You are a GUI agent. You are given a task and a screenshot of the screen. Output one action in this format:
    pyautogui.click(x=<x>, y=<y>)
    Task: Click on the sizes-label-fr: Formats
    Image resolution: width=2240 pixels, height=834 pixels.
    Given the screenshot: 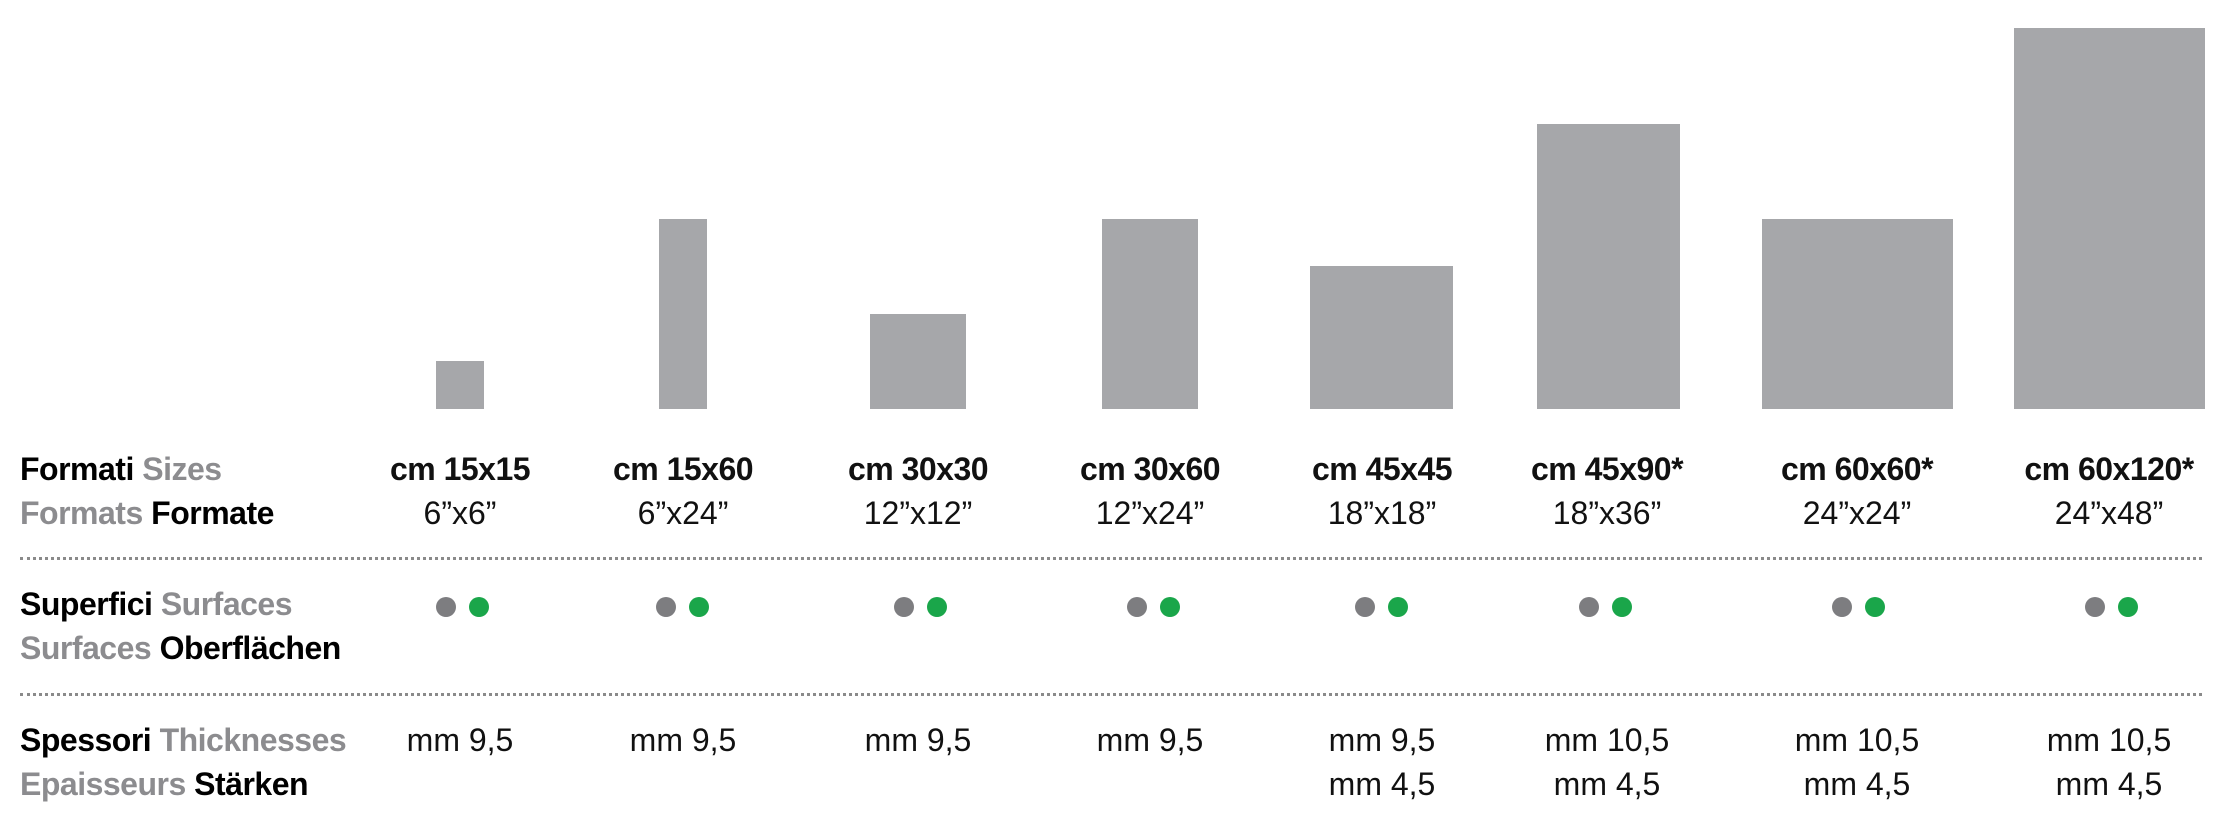 What is the action you would take?
    pyautogui.click(x=81, y=513)
    